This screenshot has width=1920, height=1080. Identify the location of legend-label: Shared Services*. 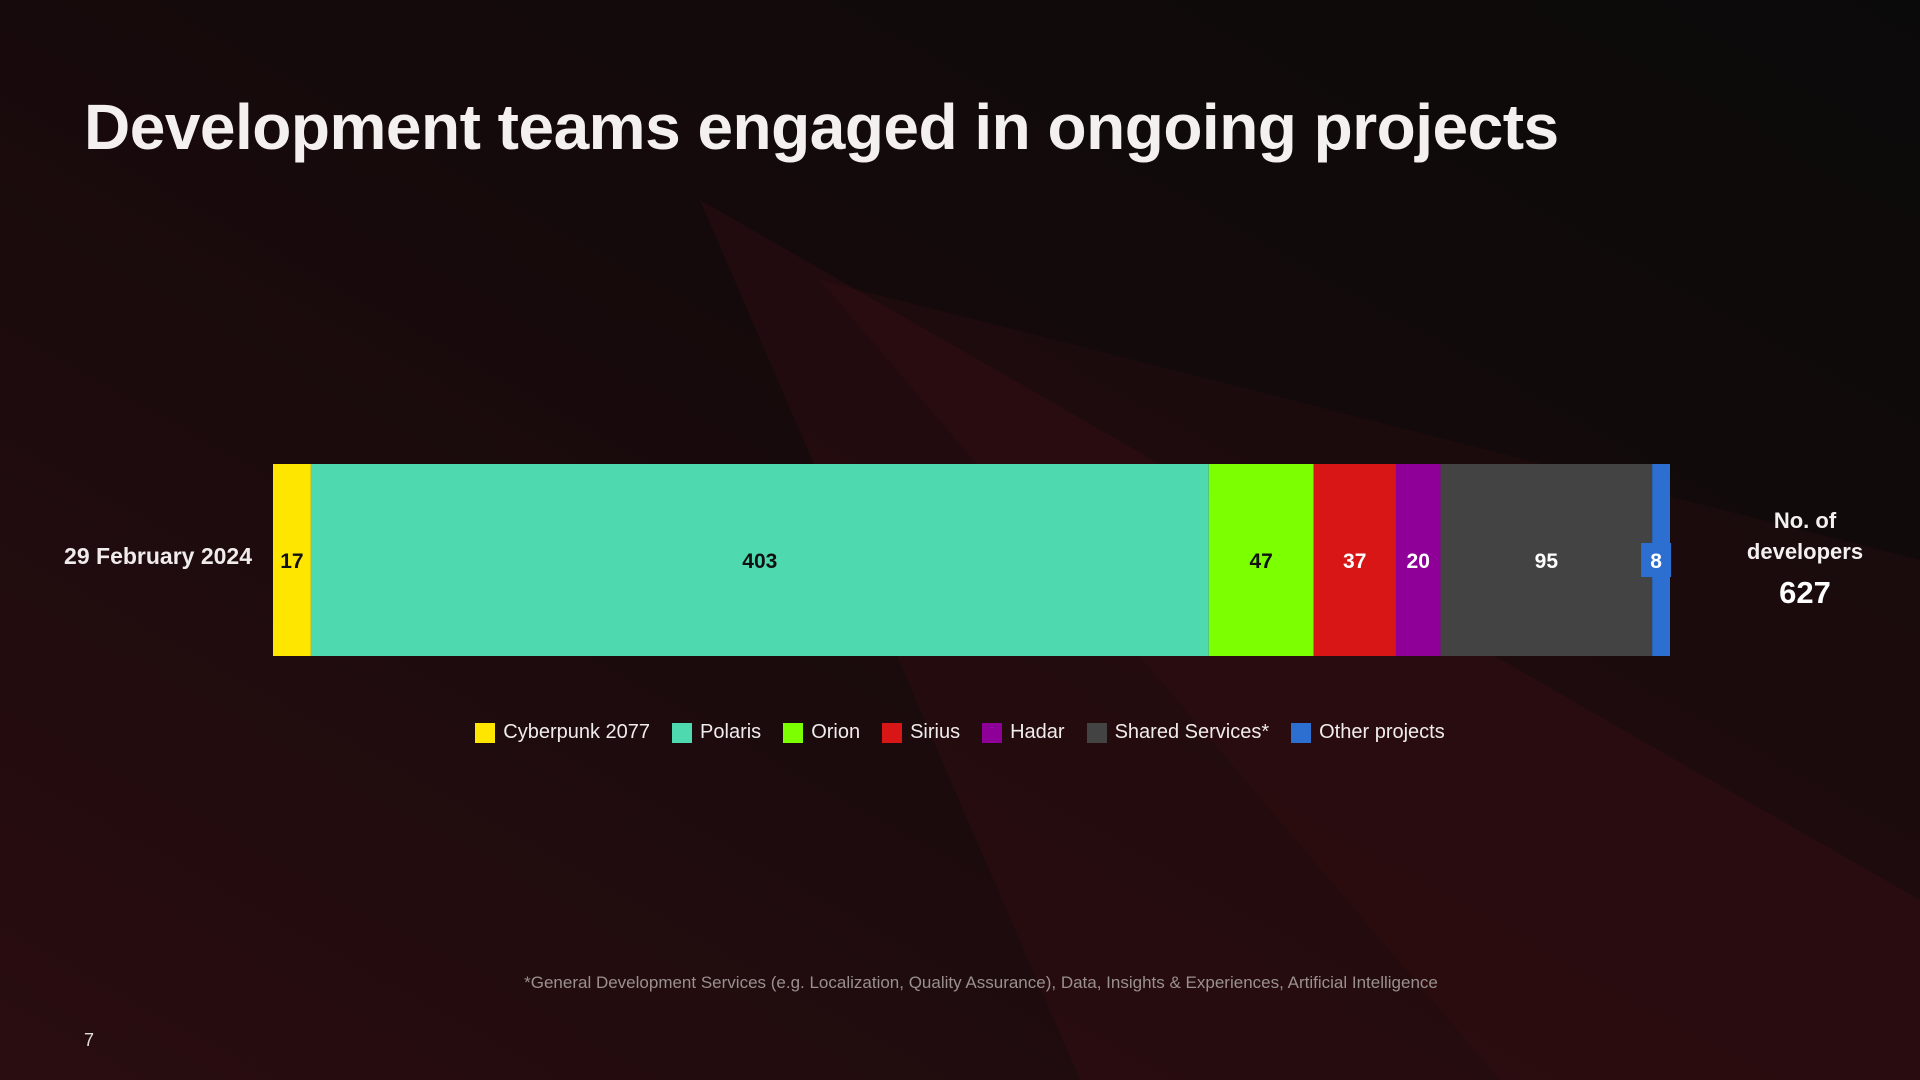
(1192, 732).